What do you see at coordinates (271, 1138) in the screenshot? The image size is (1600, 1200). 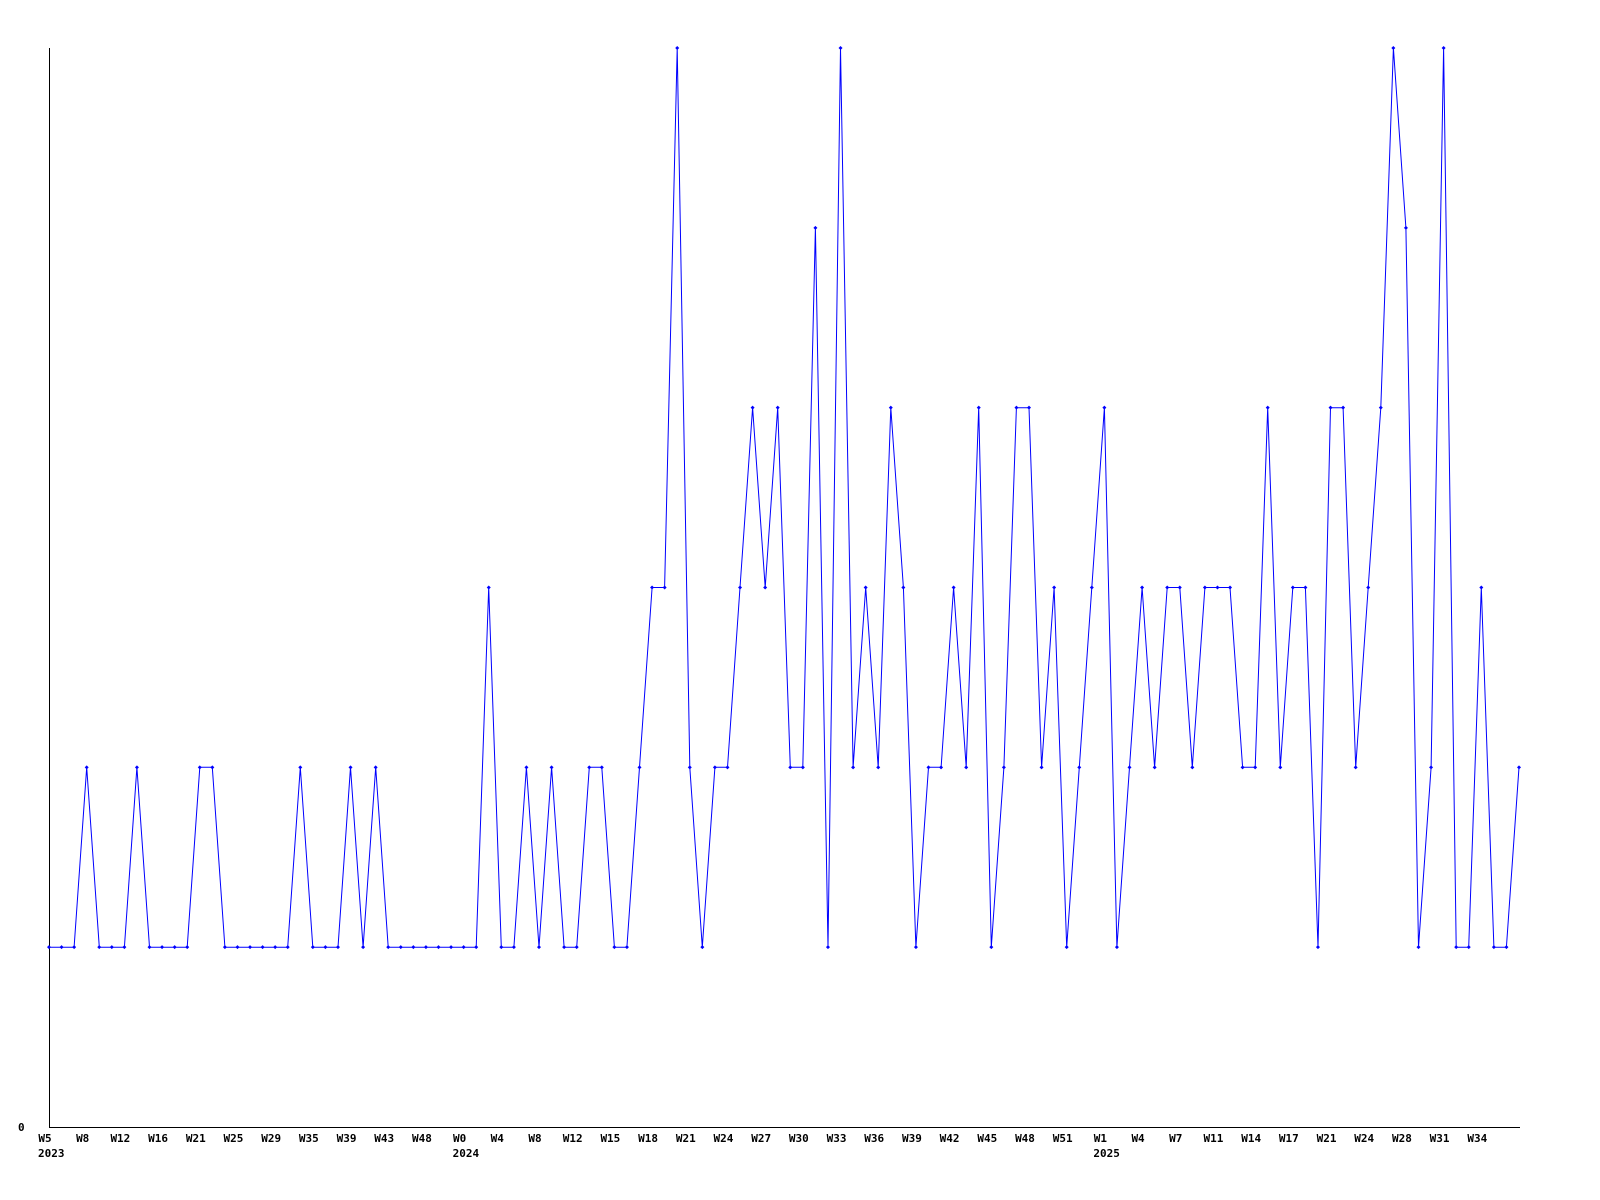 I see `x-tick-label: W29` at bounding box center [271, 1138].